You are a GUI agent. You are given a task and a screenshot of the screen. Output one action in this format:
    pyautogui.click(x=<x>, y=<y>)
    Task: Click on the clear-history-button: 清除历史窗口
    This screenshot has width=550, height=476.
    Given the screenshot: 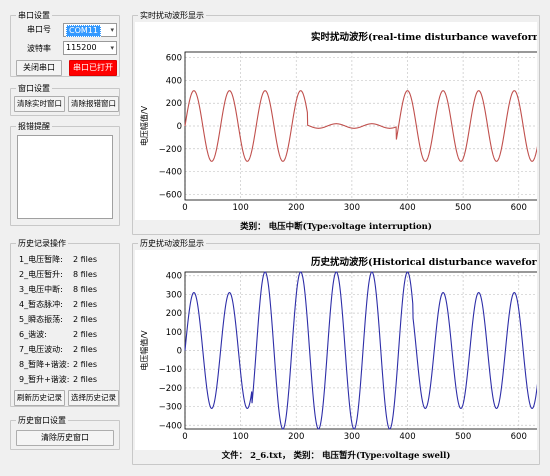 What is the action you would take?
    pyautogui.click(x=65, y=438)
    